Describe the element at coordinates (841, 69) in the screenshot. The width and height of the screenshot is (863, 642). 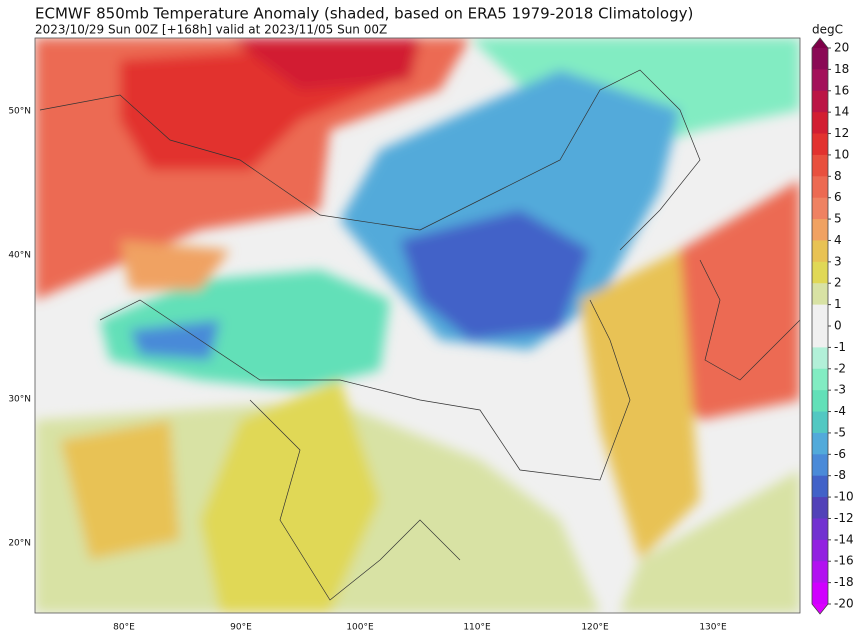
I see `colorbar-tick-label: 18` at that location.